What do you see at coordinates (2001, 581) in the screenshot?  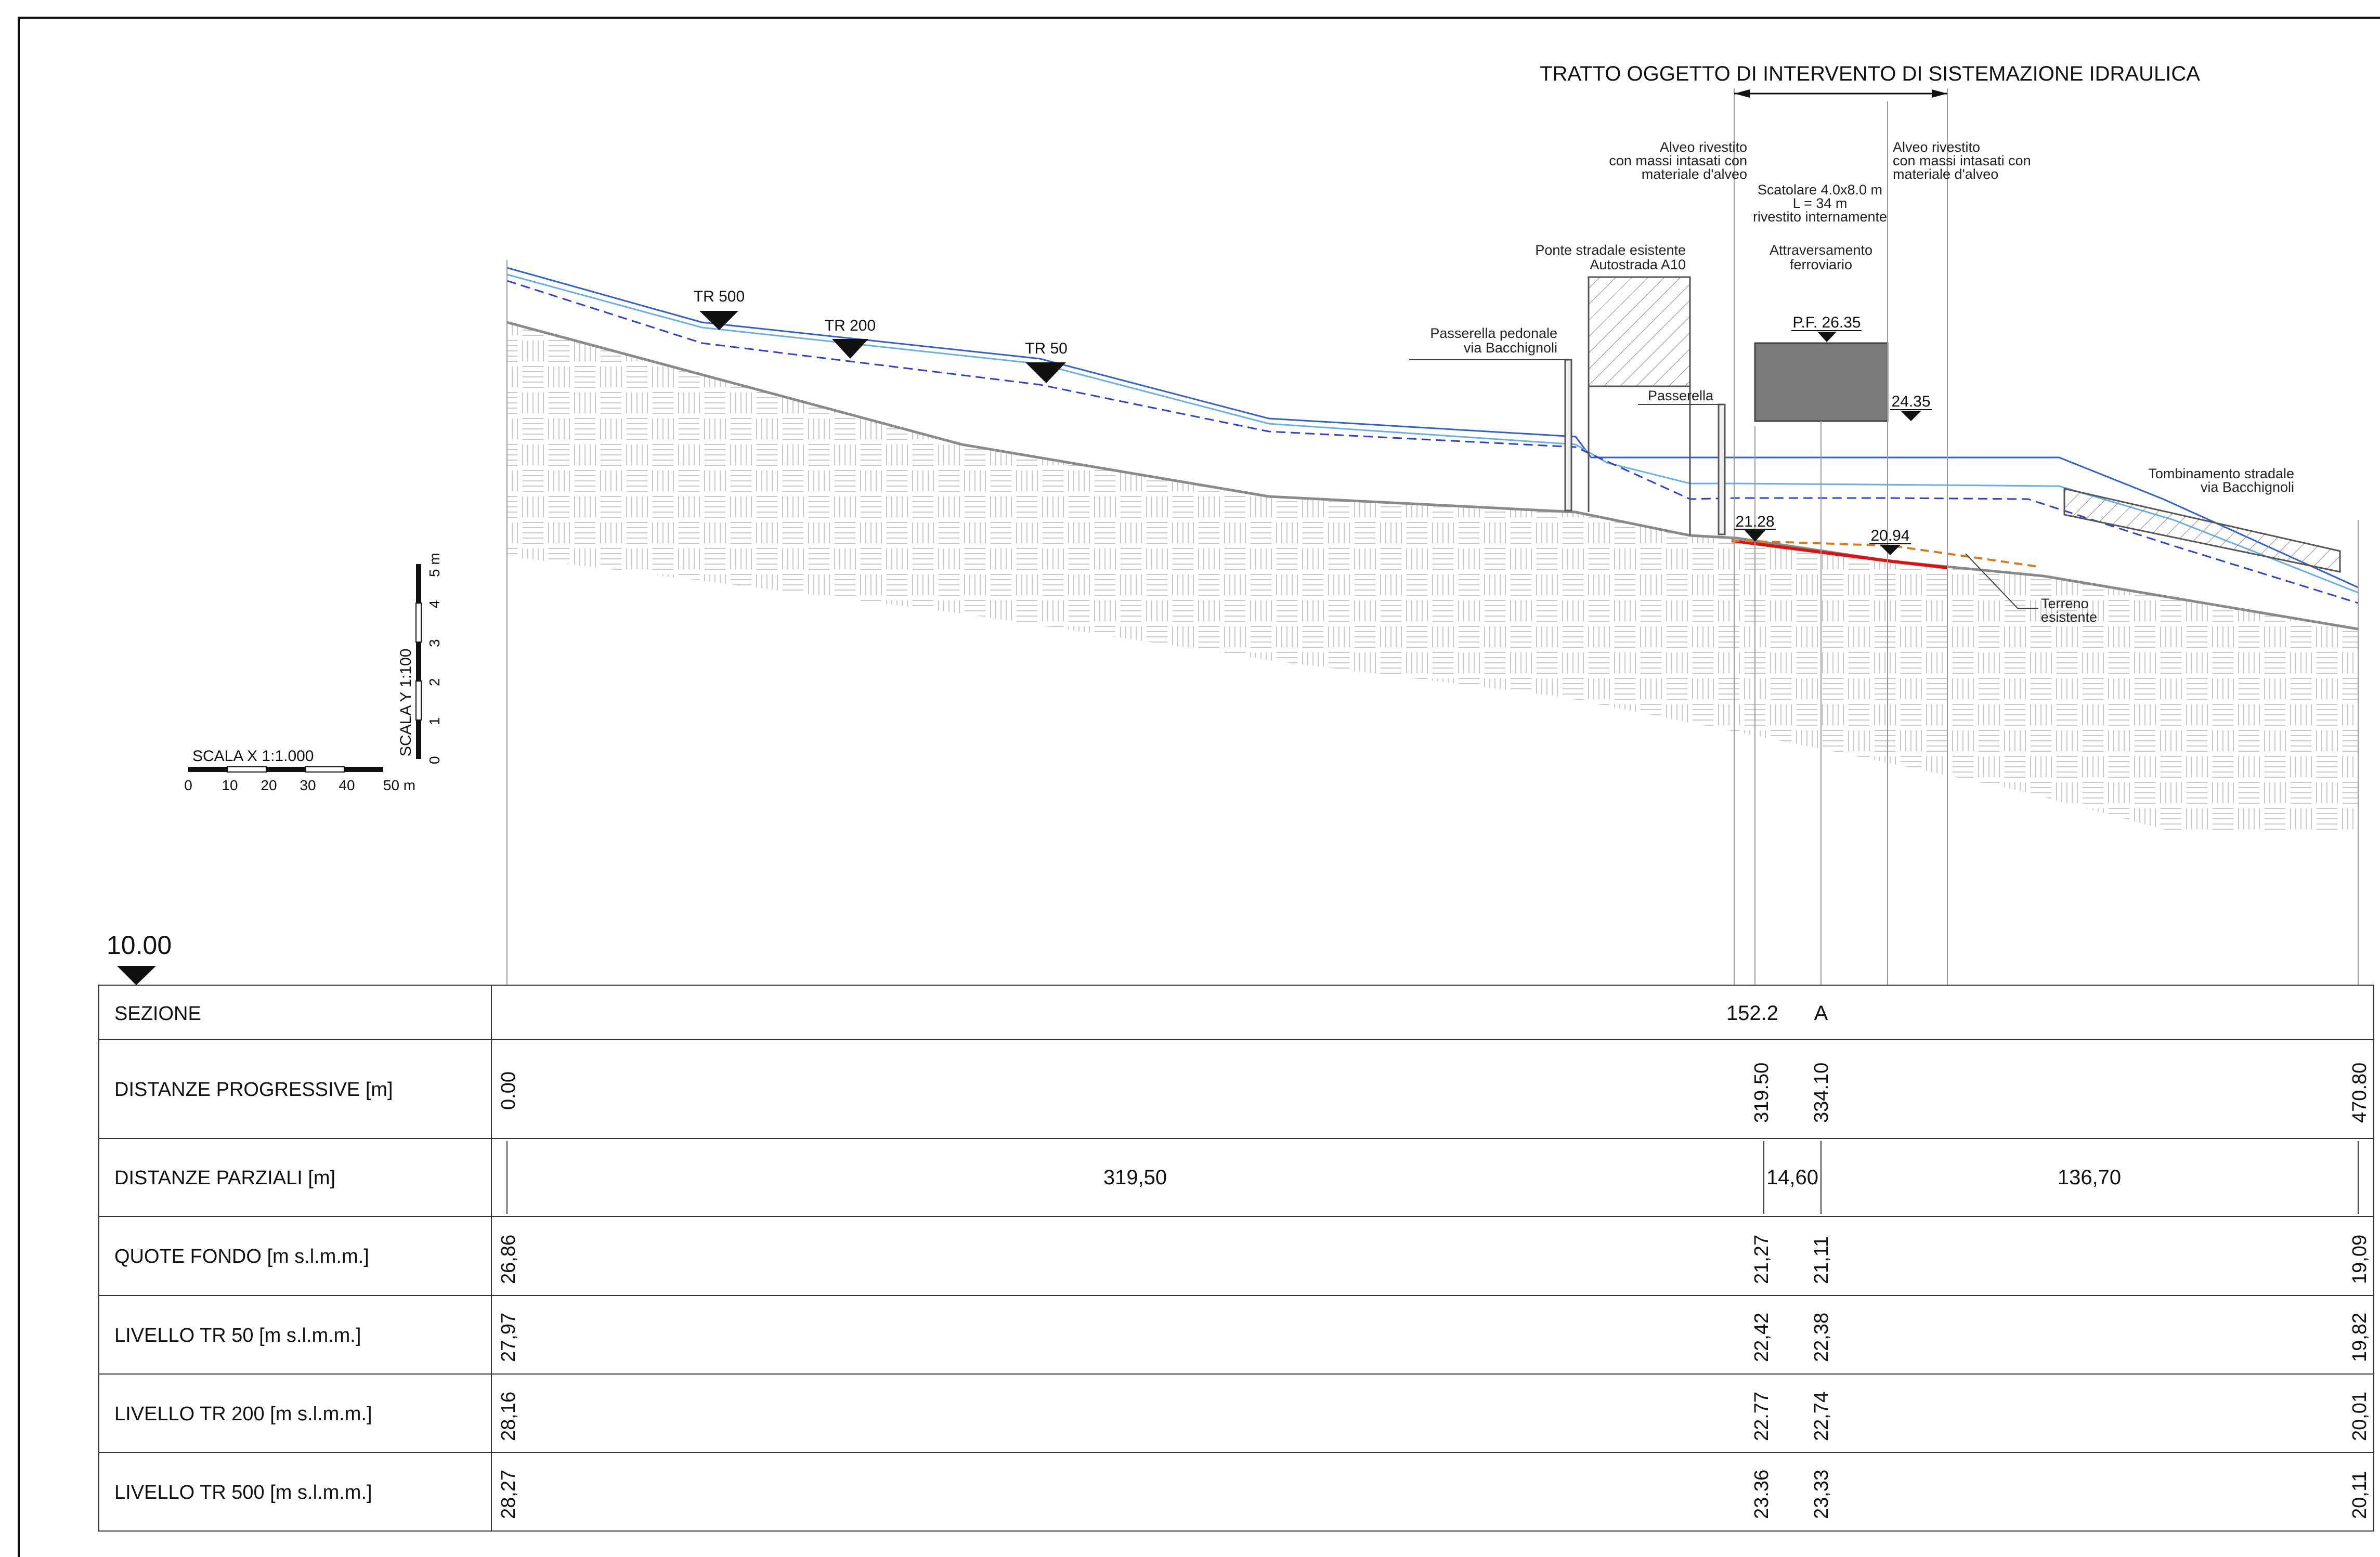 I see `terreno-leader` at bounding box center [2001, 581].